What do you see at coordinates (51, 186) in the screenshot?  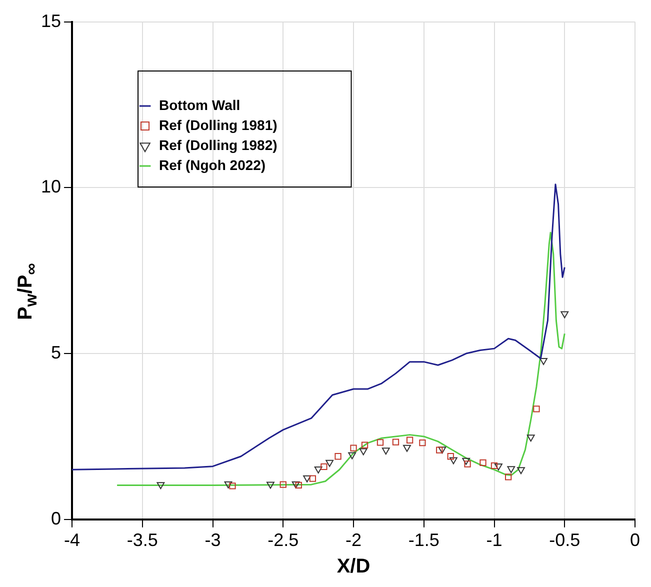 I see `y-tick-label: 10` at bounding box center [51, 186].